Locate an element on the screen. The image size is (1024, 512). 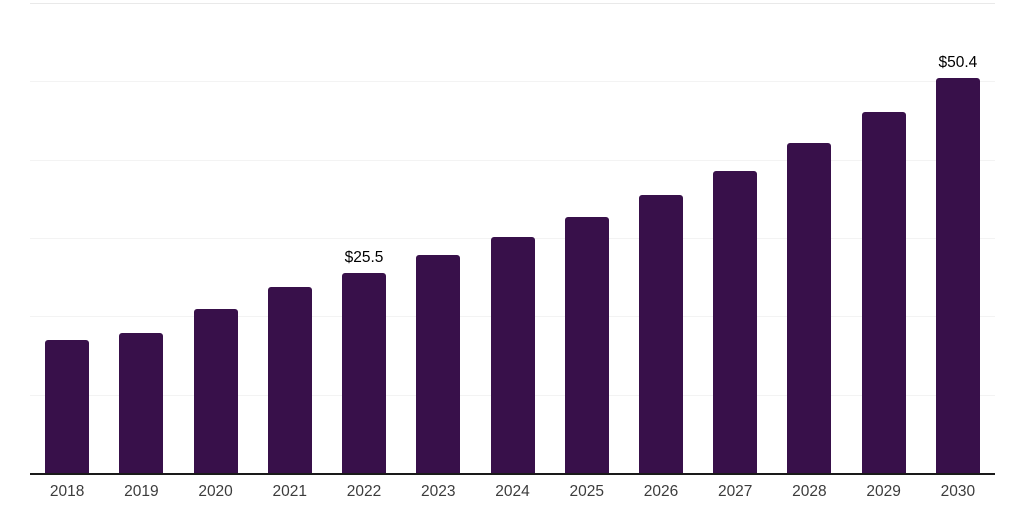
bar-2022 is located at coordinates (364, 373).